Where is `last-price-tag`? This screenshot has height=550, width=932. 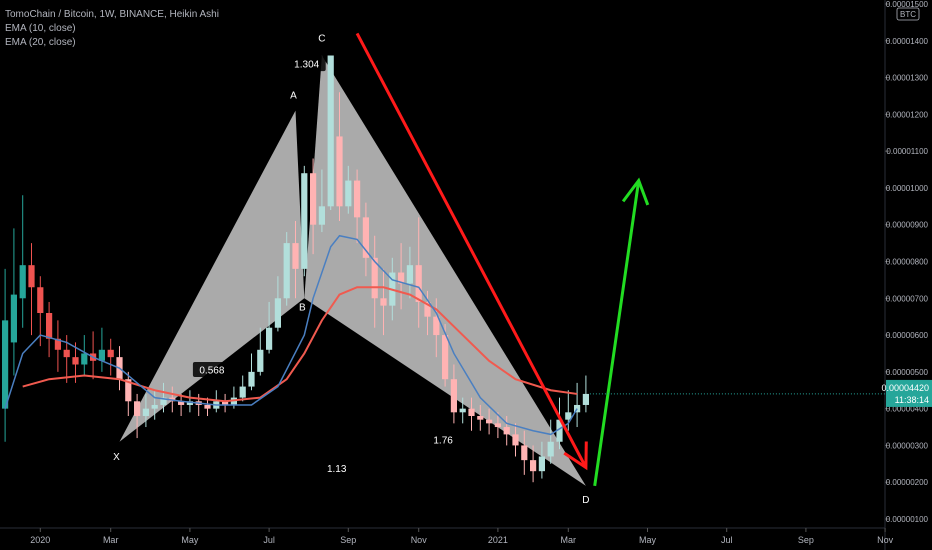 last-price-tag is located at coordinates (909, 393).